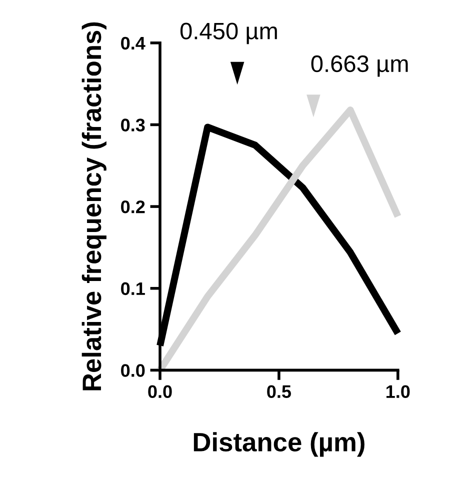 The width and height of the screenshot is (472, 482). Describe the element at coordinates (133, 125) in the screenshot. I see `y-tick-label: 0.3` at that location.